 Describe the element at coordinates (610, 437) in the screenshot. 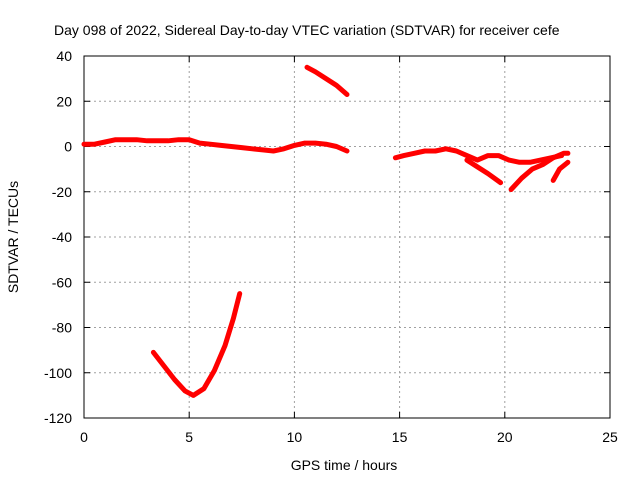

I see `x-tick-label: 25` at that location.